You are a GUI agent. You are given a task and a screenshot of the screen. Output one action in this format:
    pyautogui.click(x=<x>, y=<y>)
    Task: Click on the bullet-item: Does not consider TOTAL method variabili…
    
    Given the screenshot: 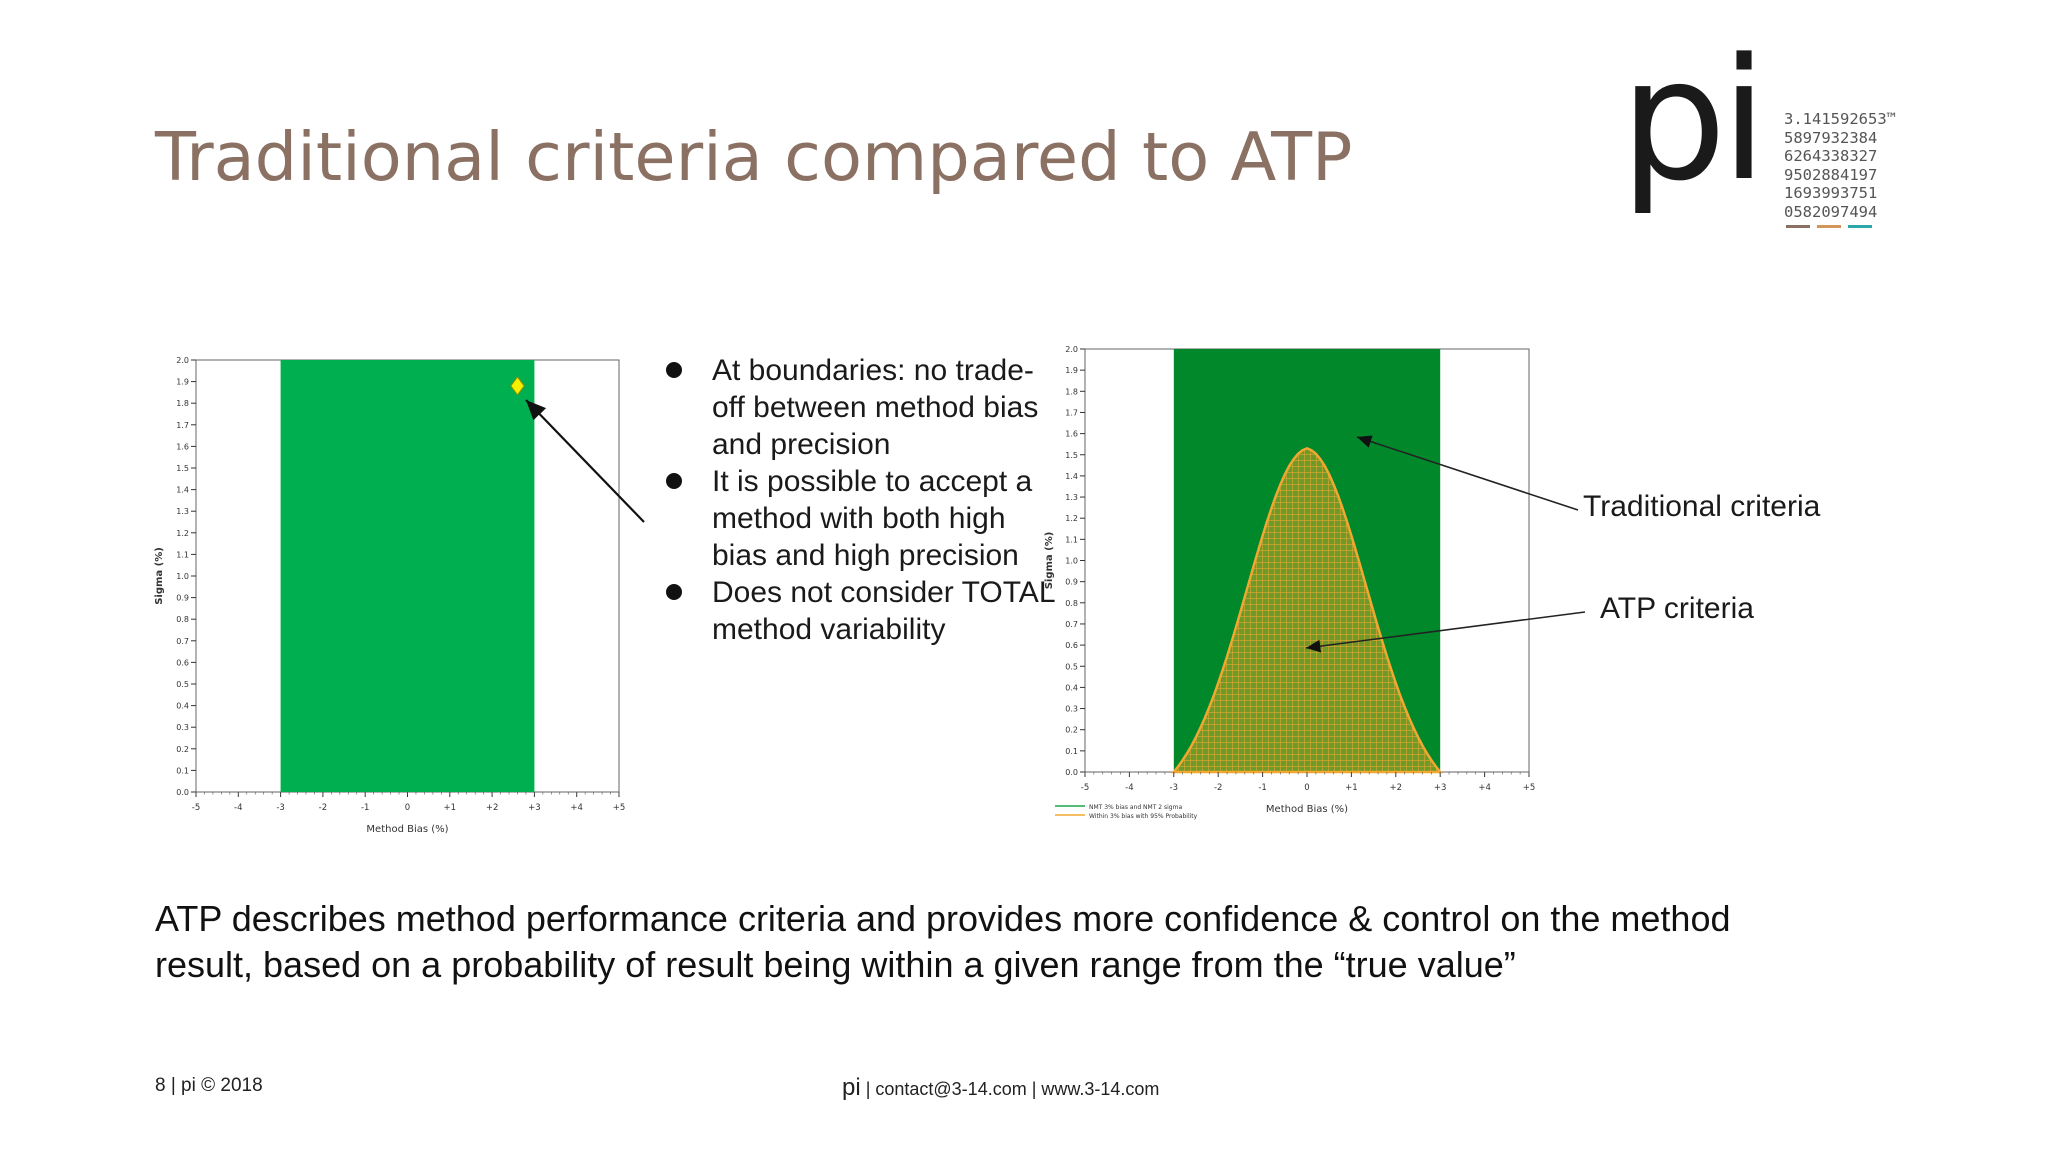 What is the action you would take?
    pyautogui.click(x=860, y=611)
    